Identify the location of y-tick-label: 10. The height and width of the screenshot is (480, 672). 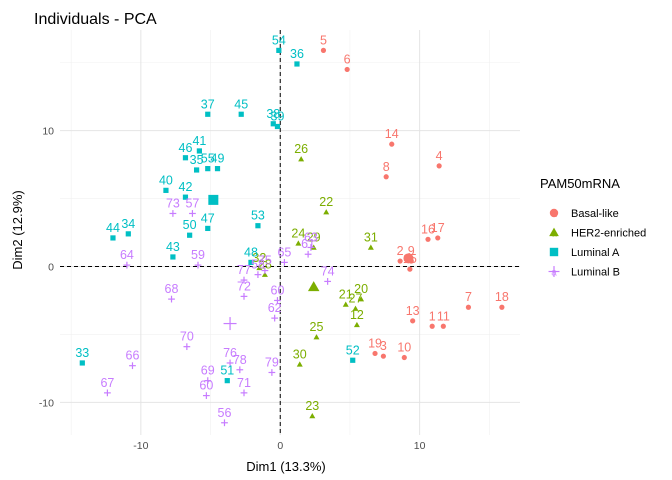
(48, 132).